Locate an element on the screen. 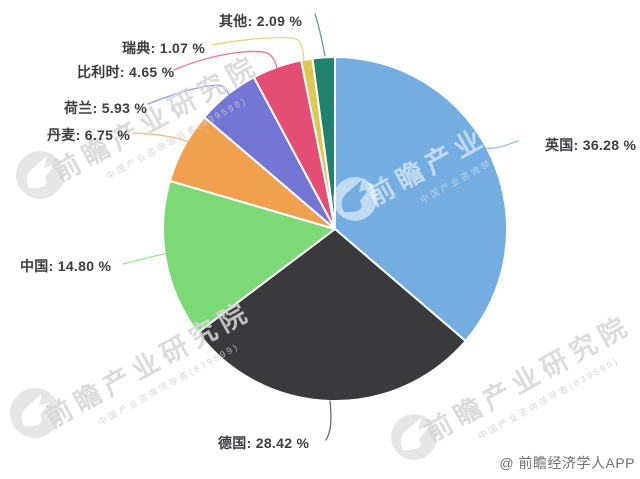 The width and height of the screenshot is (640, 479). pie-label-7: 其他: 2.09 % is located at coordinates (261, 21).